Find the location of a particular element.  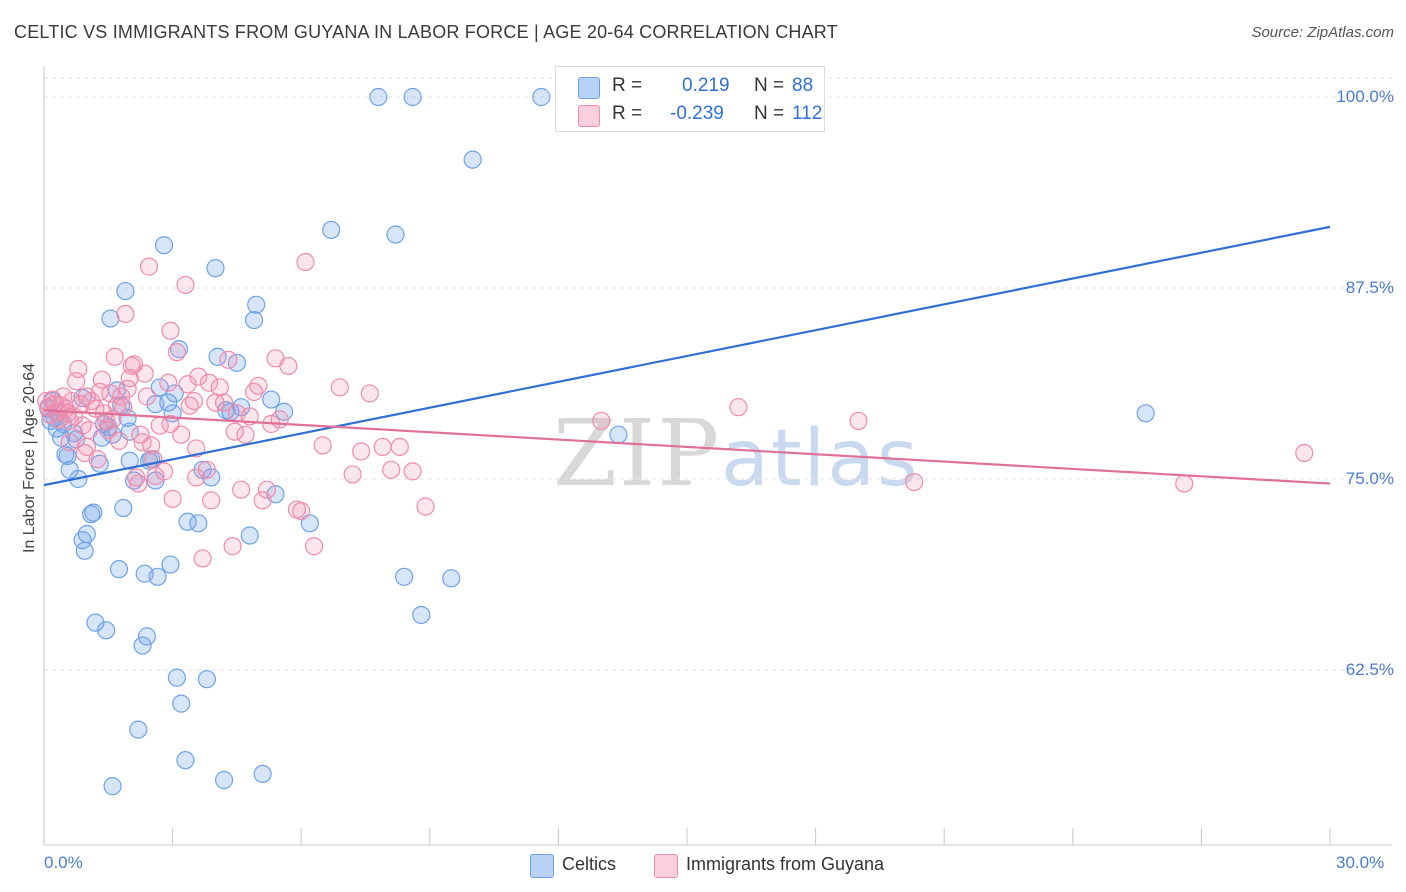

legend-label-celtics: Celtics is located at coordinates (589, 864).